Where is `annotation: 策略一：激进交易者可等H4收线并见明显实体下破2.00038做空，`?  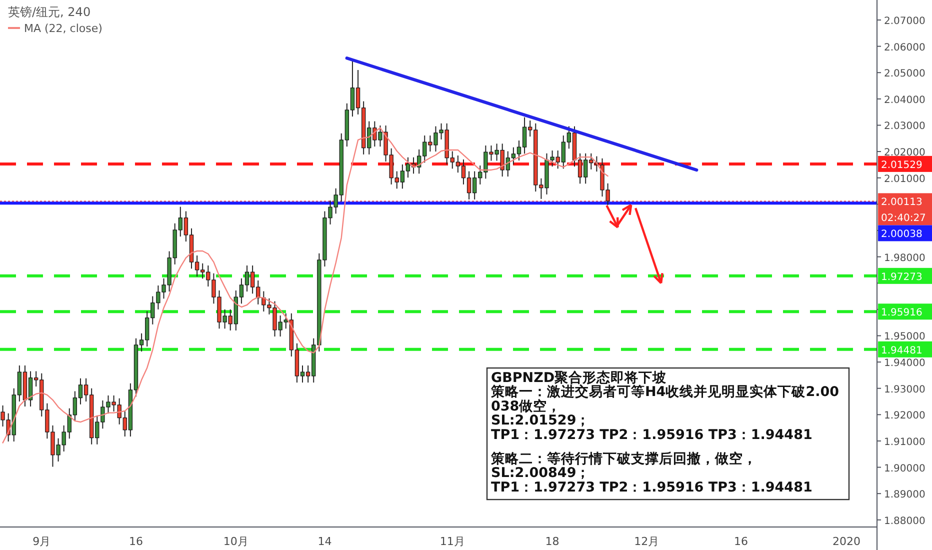 annotation: 策略一：激进交易者可等H4收线并见明显实体下破2.00038做空， is located at coordinates (664, 398).